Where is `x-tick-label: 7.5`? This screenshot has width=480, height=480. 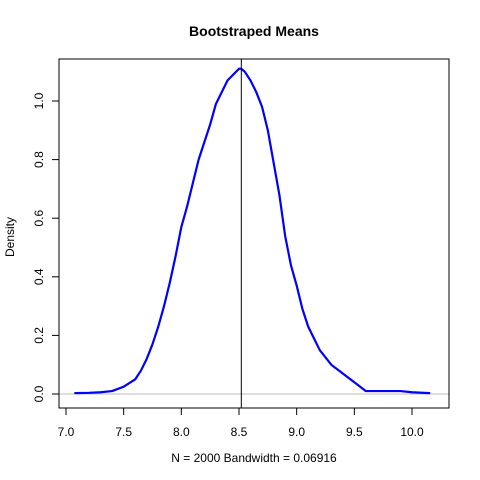 x-tick-label: 7.5 is located at coordinates (123, 432).